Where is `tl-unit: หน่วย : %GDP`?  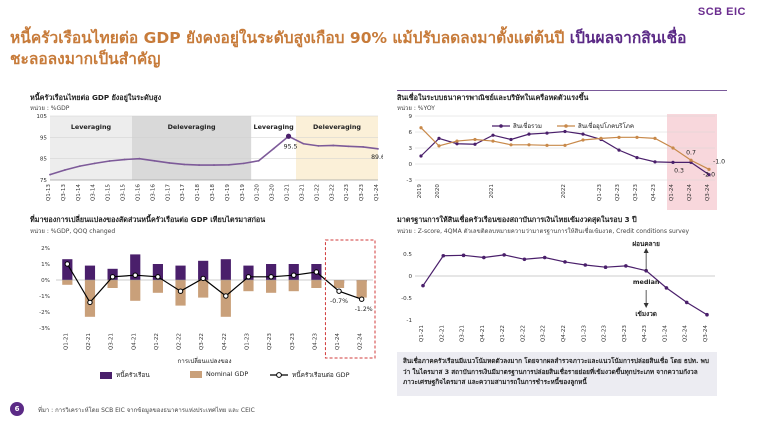
tl-unit: หน่วย : %GDP is located at coordinates (50, 108).